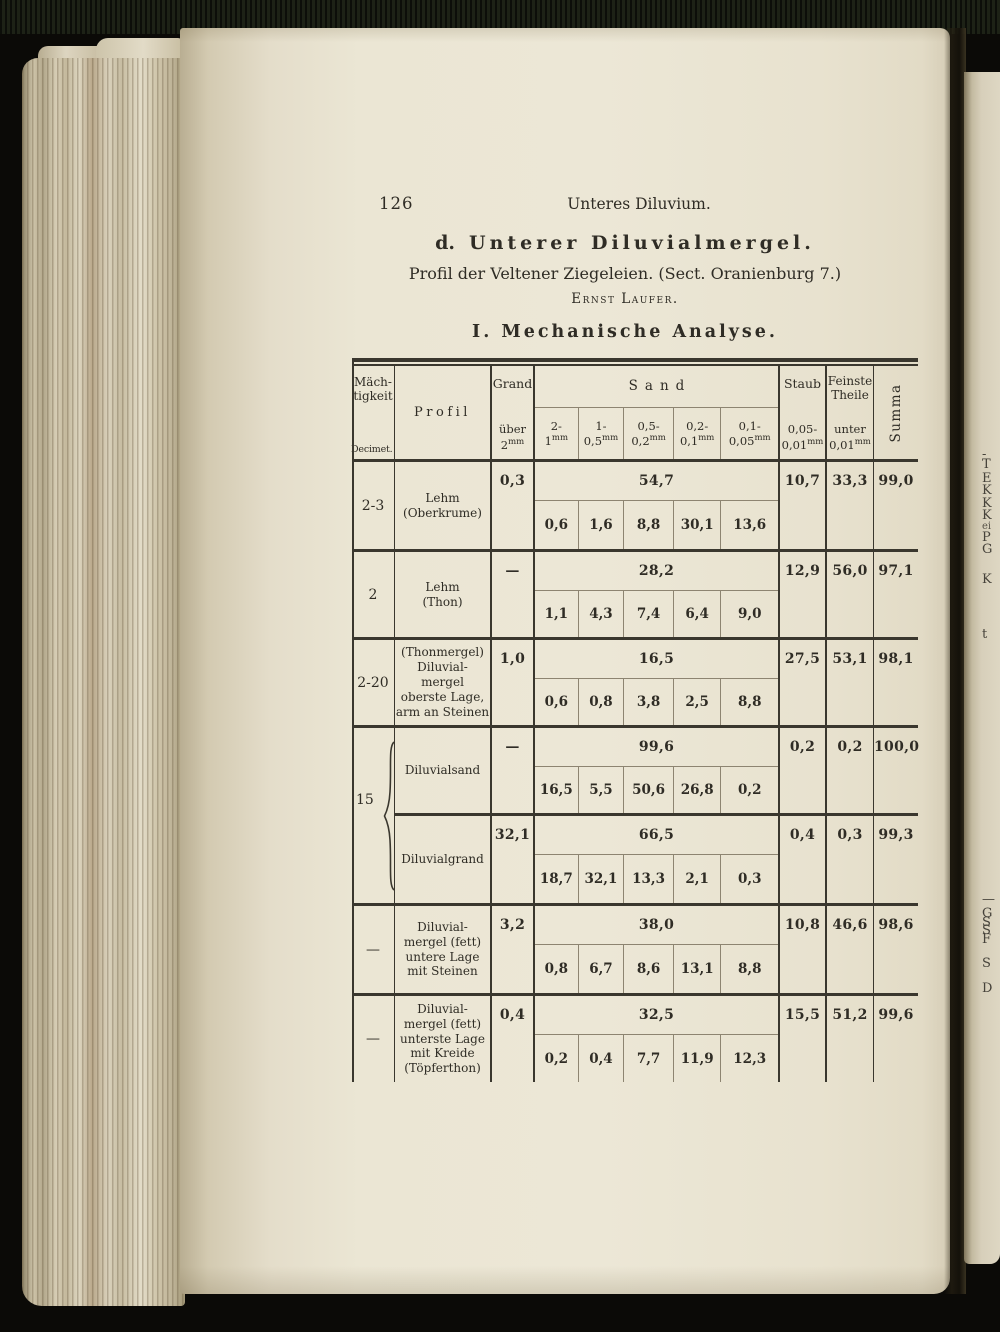 The width and height of the screenshot is (1000, 1332). What do you see at coordinates (801, 505) in the screenshot?
I see `cell-staub: 10,7` at bounding box center [801, 505].